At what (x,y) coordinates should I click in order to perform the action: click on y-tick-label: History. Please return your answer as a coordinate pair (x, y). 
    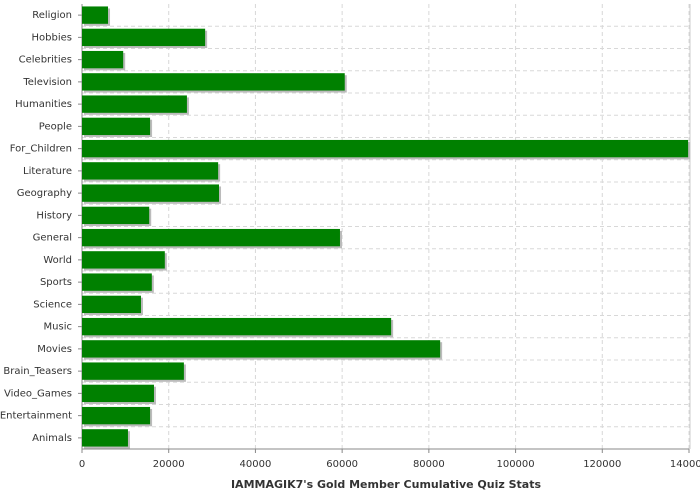
    Looking at the image, I should click on (54, 215).